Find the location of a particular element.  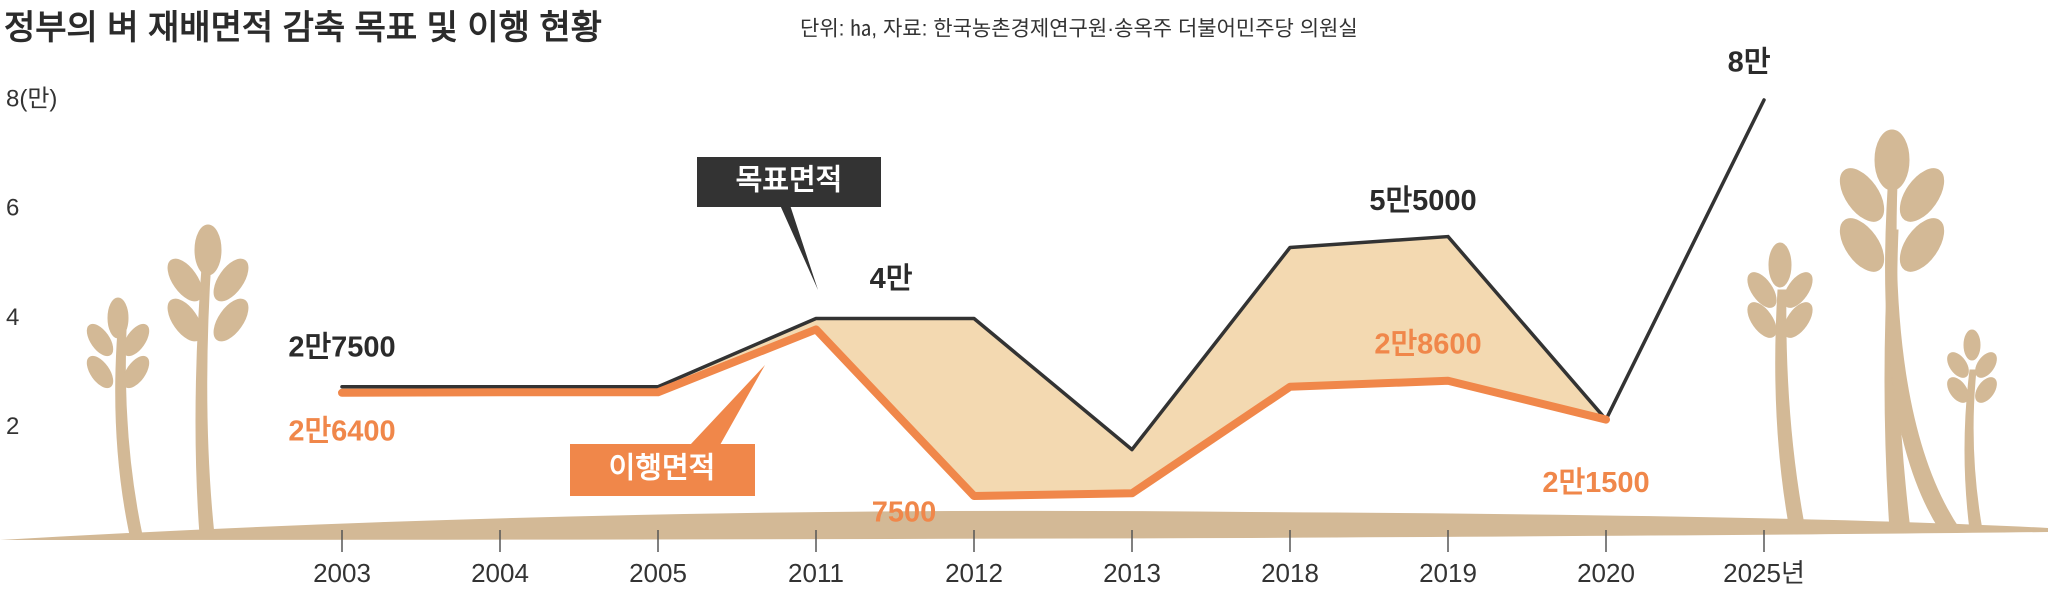

y-tick-label: 4 is located at coordinates (12, 317).